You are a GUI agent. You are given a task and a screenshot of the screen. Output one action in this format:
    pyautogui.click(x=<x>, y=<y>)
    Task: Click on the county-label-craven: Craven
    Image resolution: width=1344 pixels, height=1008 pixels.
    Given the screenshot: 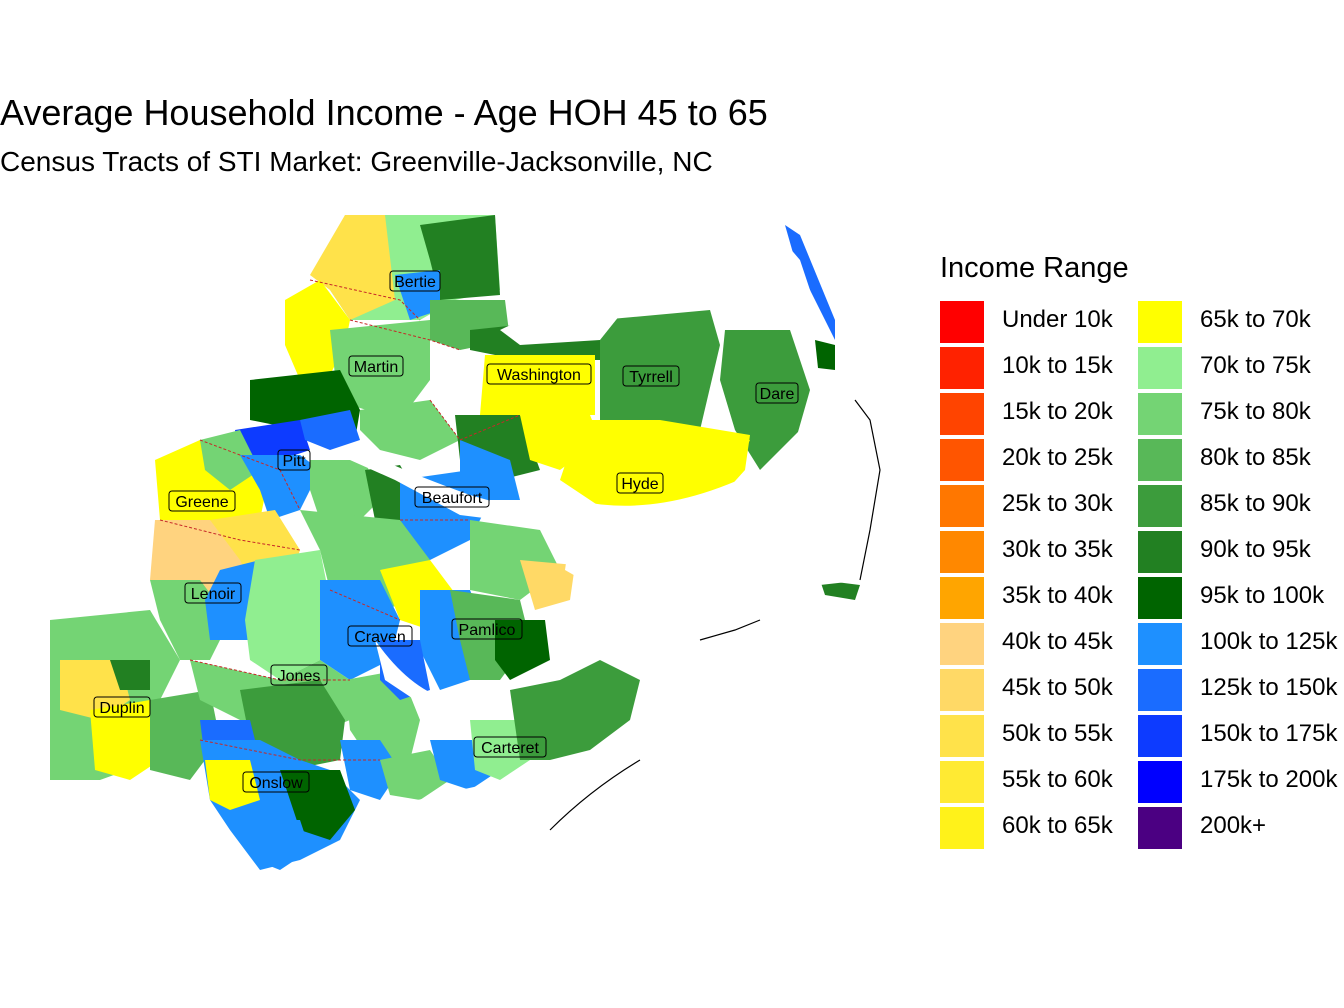 What is the action you would take?
    pyautogui.click(x=380, y=636)
    